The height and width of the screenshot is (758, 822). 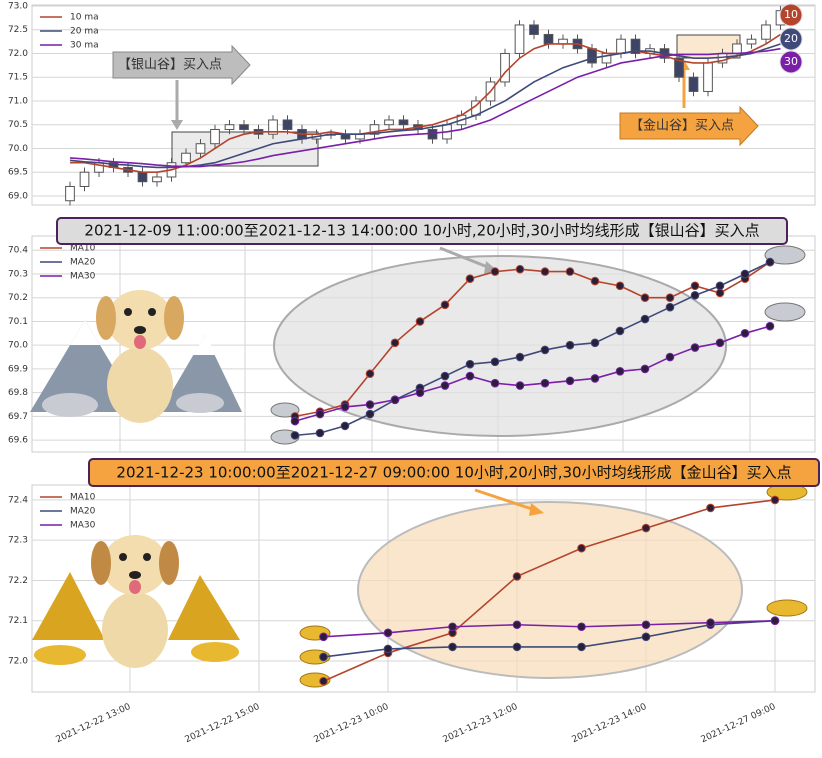 I want to click on y-tick-label: 72.1, so click(x=18, y=621).